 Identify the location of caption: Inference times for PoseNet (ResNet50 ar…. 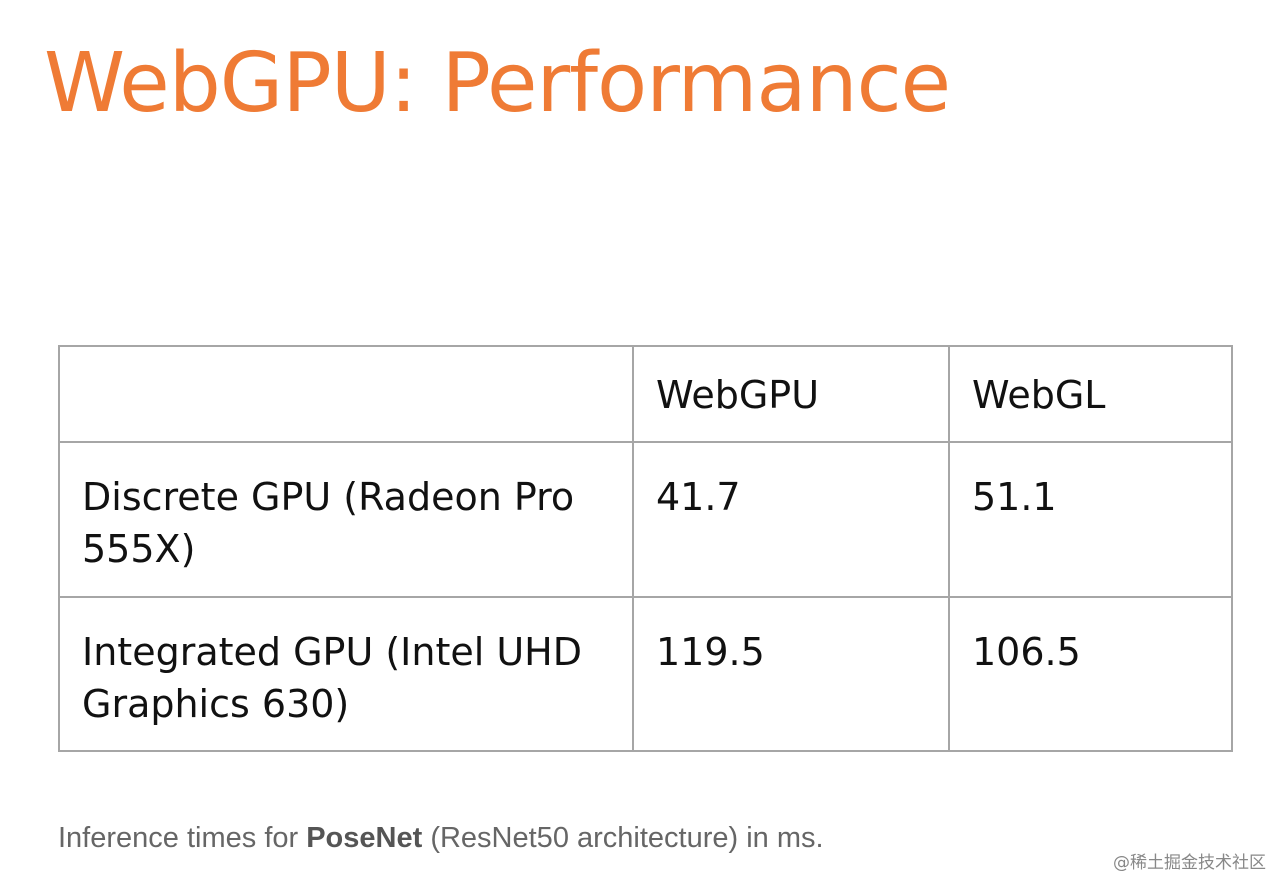
(441, 838).